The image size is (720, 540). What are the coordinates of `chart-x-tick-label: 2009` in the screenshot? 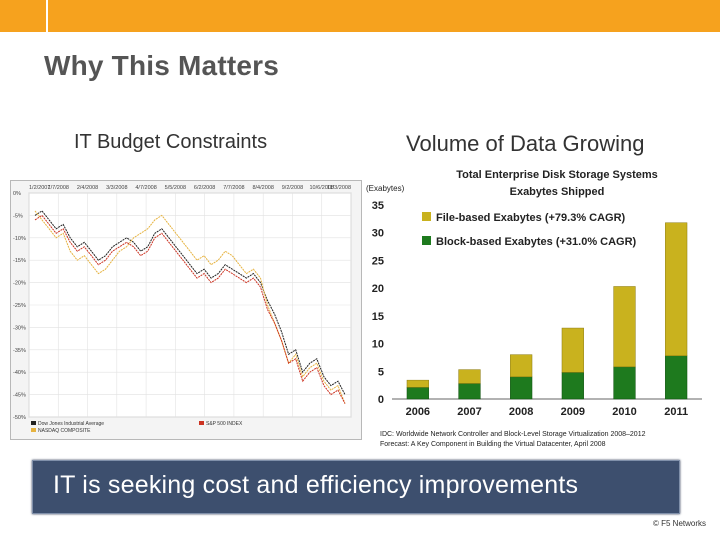 It's located at (573, 412).